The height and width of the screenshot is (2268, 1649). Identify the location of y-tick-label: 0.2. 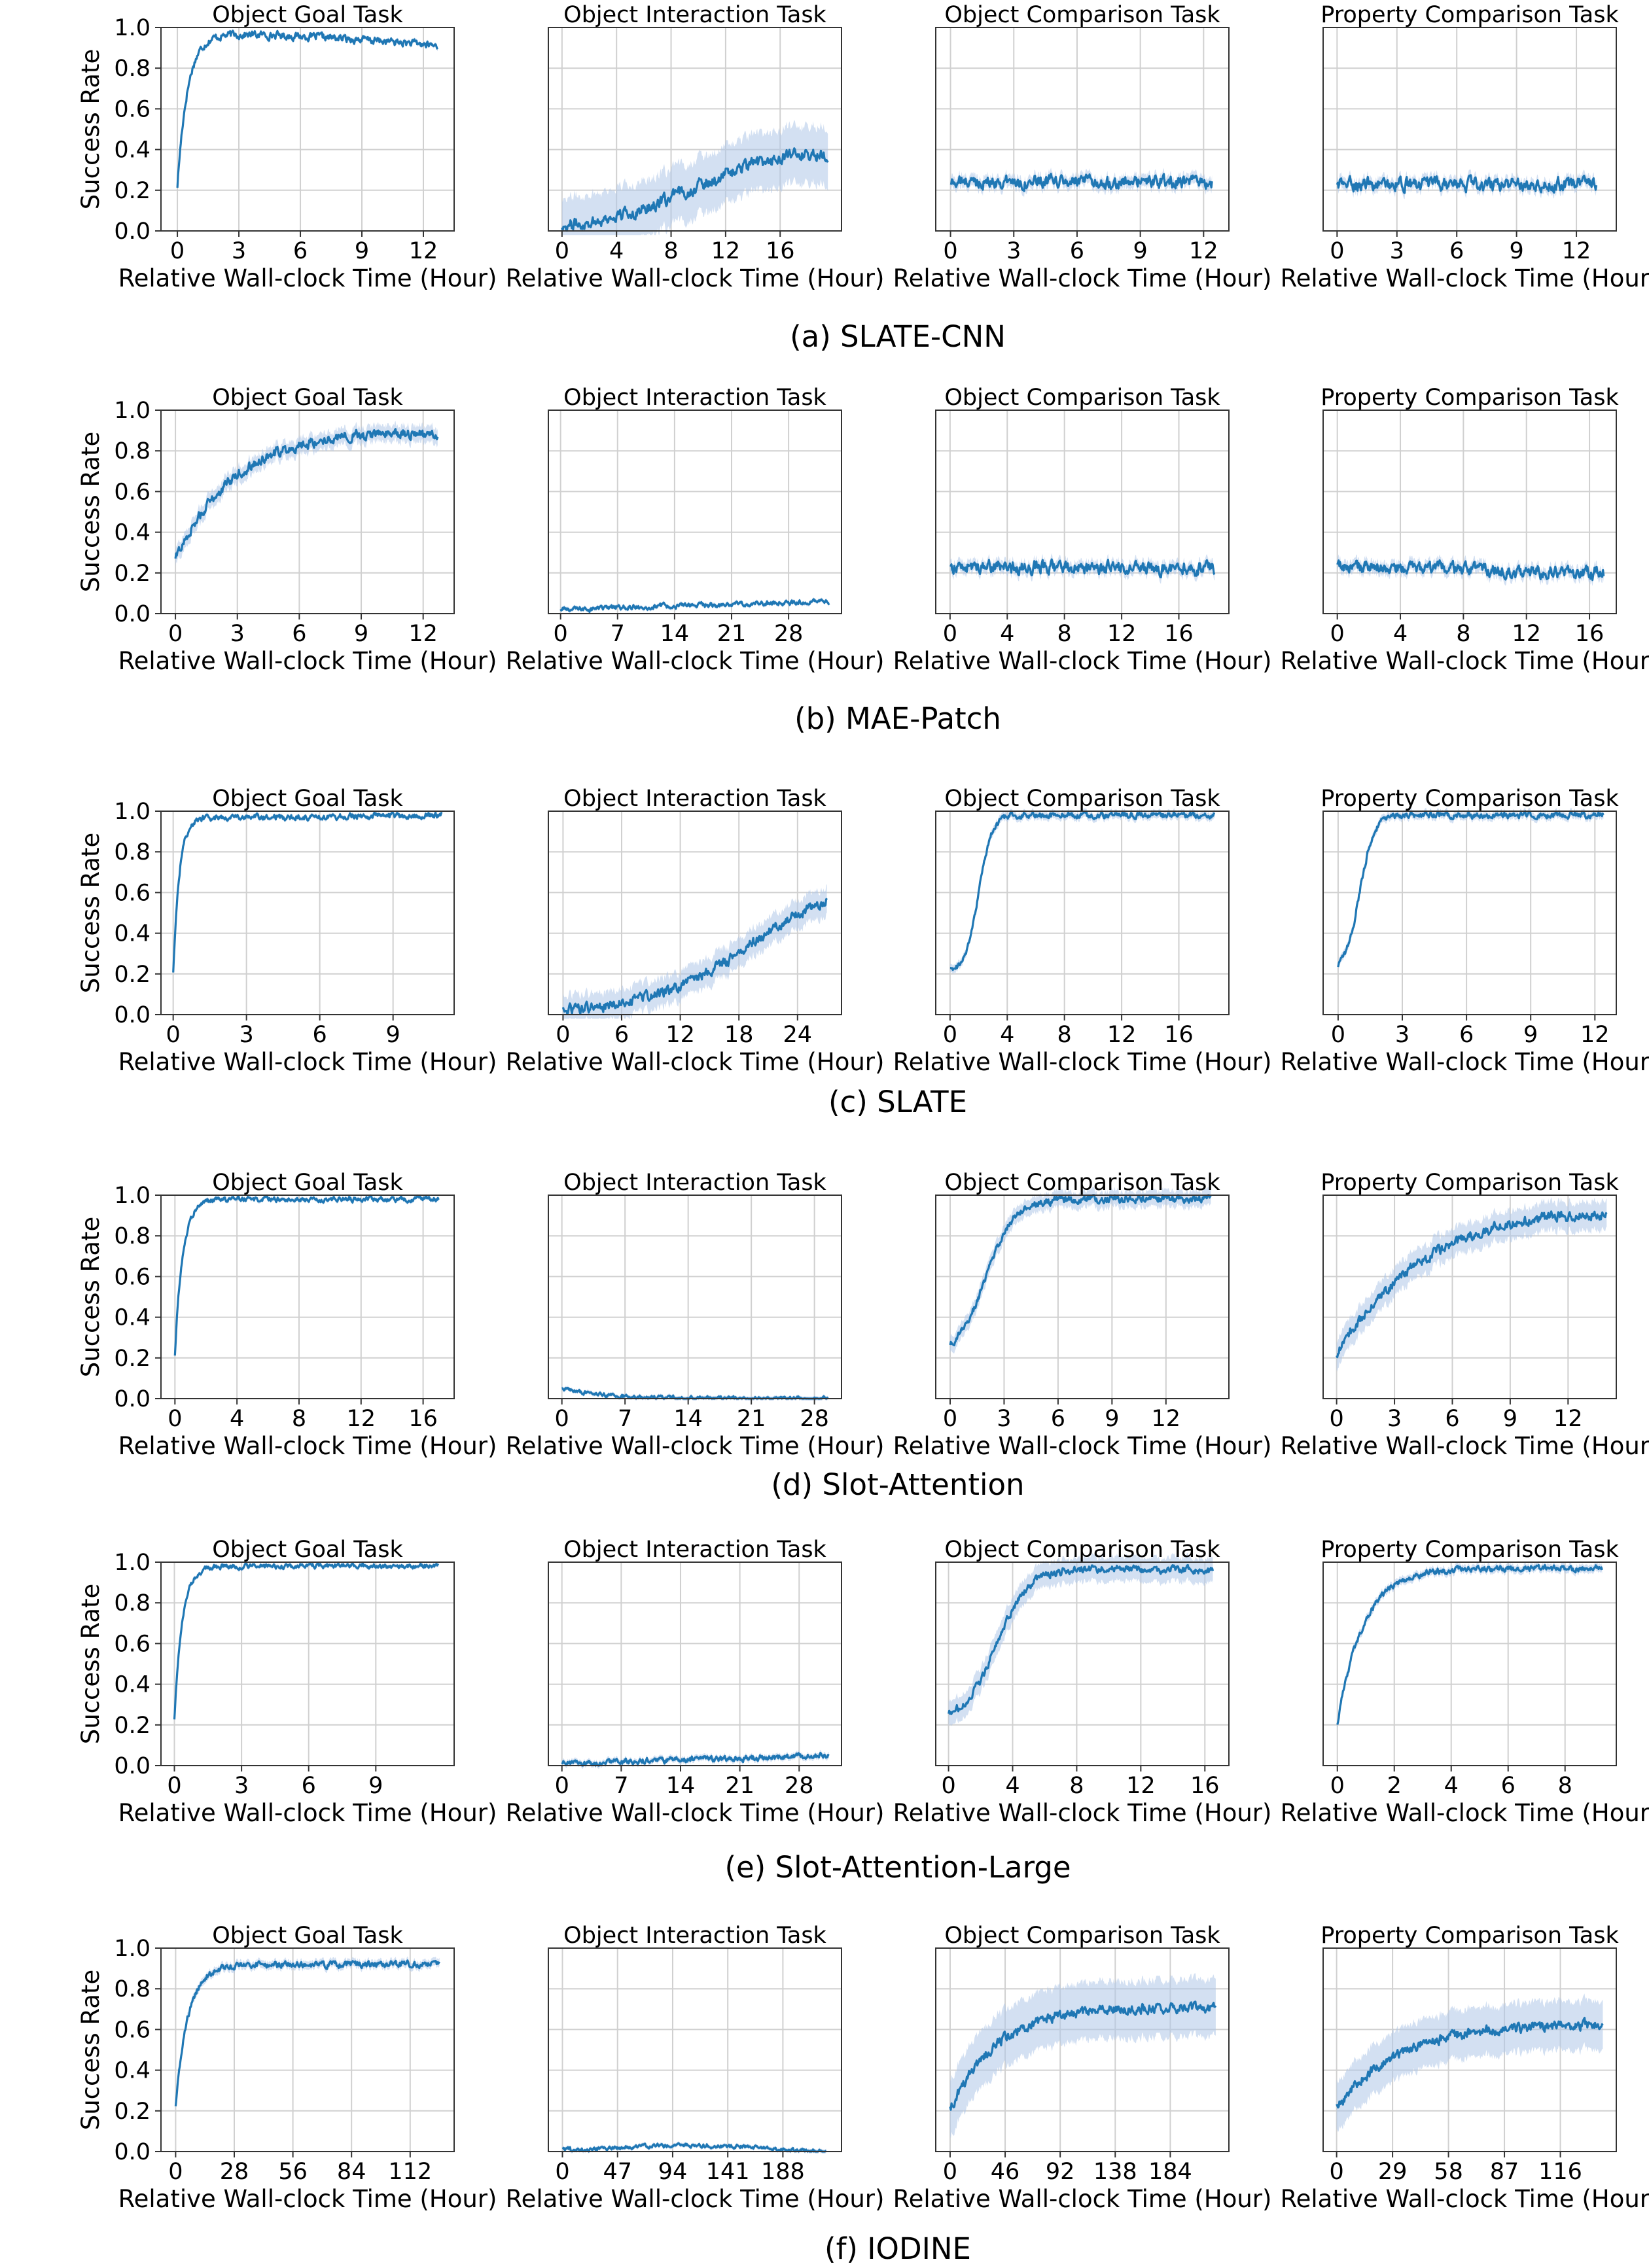
(132, 1359).